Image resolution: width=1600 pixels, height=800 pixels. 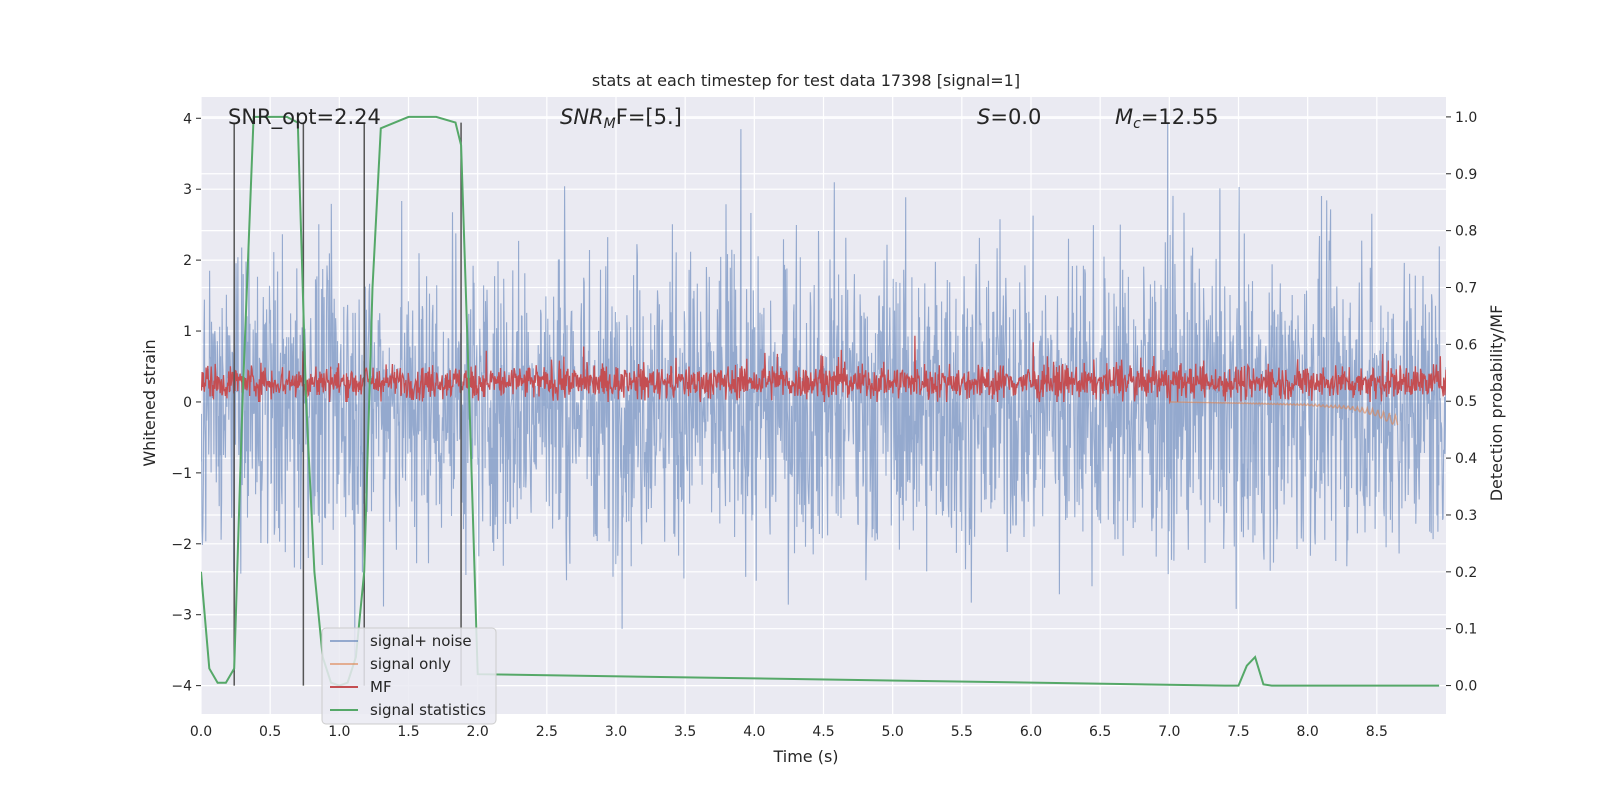 What do you see at coordinates (478, 732) in the screenshot?
I see `x-tick-label: 2.0` at bounding box center [478, 732].